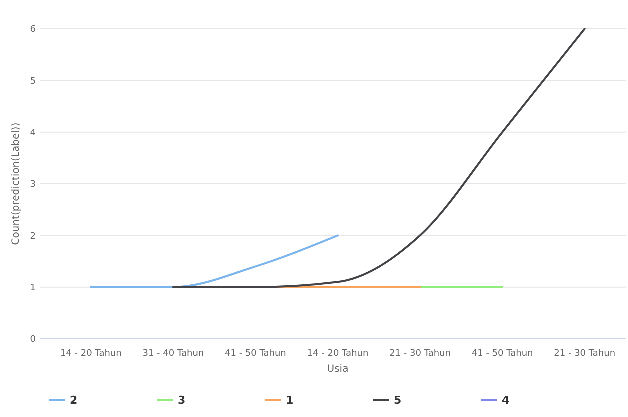 This screenshot has width=628, height=417. I want to click on y-tick-label: 2, so click(33, 237).